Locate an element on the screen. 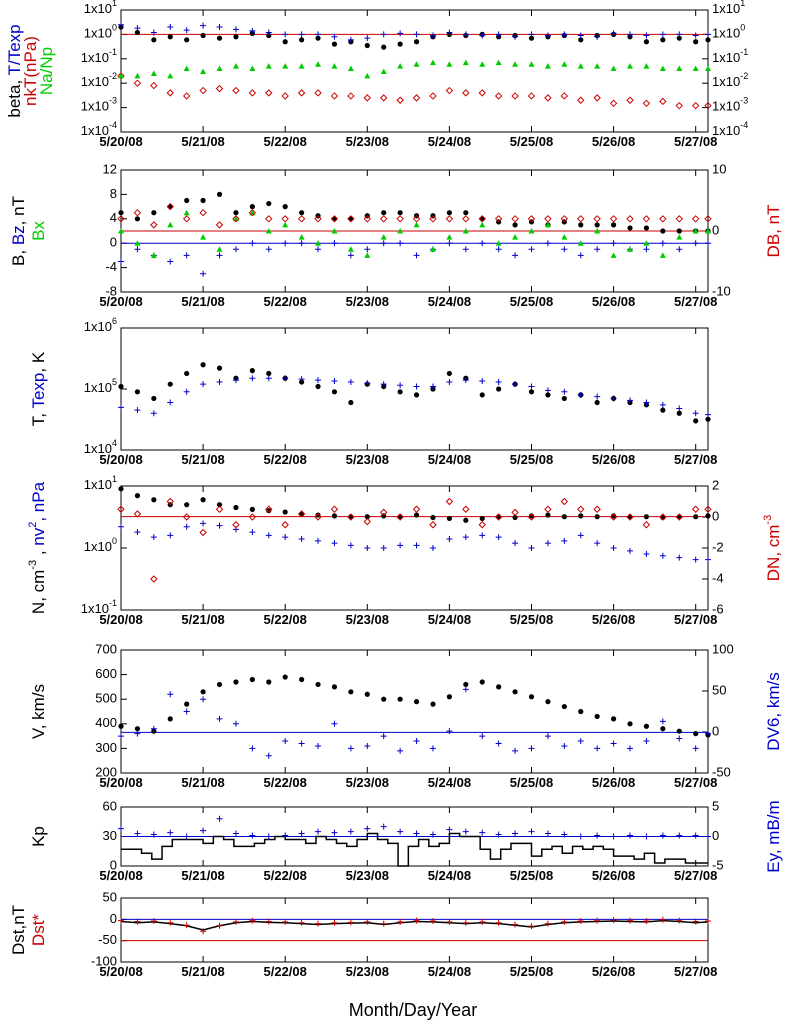 This screenshot has height=1024, width=791. date-label-T: 5/22/08 is located at coordinates (285, 459).